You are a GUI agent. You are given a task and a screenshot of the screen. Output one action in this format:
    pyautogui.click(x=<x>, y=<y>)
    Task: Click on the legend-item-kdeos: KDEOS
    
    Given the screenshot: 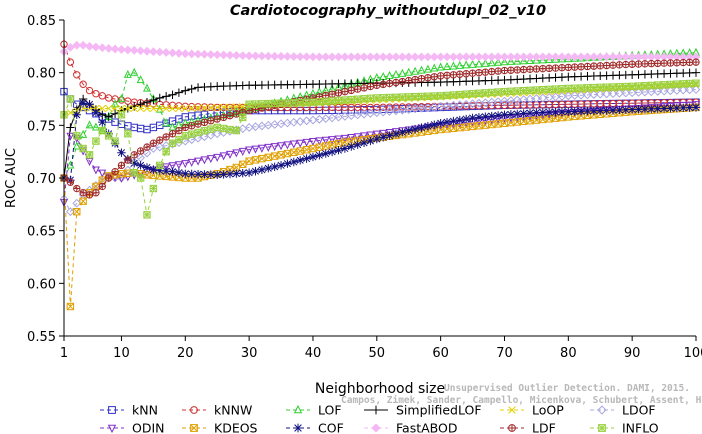 What is the action you would take?
    pyautogui.click(x=220, y=427)
    